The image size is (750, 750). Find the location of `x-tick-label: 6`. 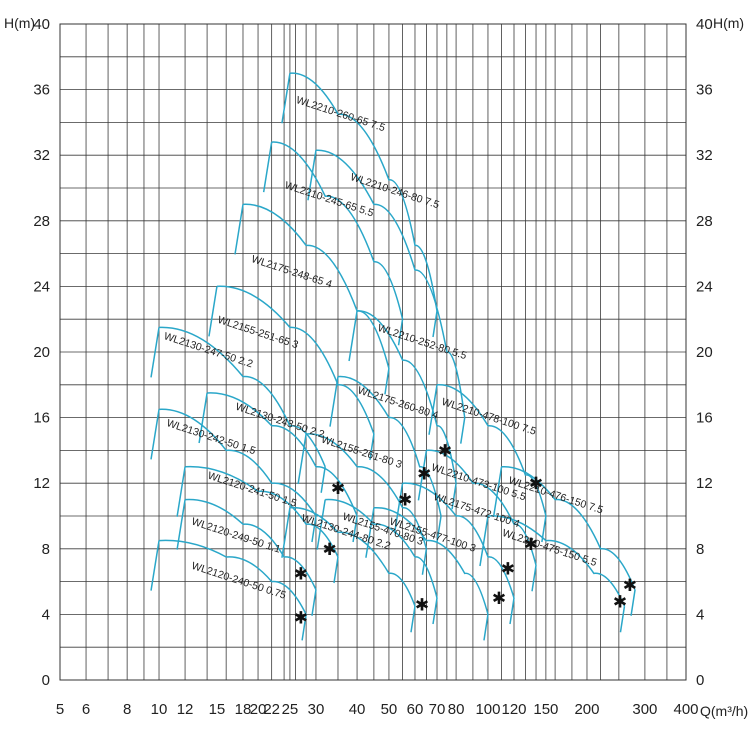

x-tick-label: 6 is located at coordinates (86, 709).